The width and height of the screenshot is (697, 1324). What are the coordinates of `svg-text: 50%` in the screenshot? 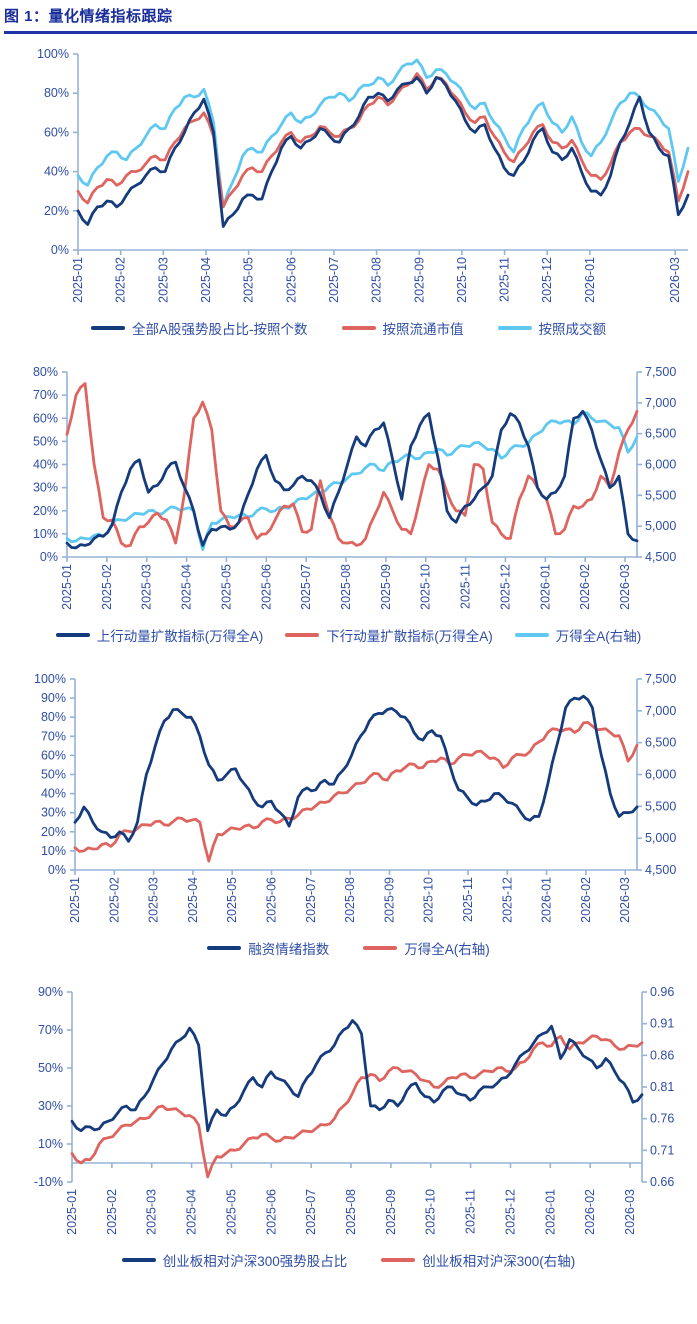 It's located at (53, 775).